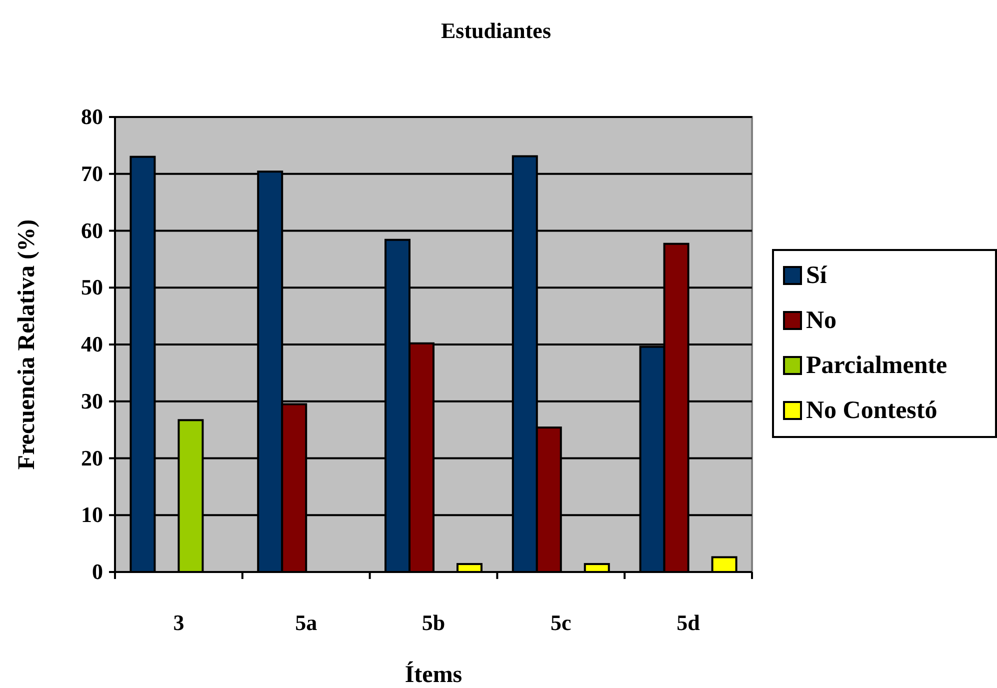  What do you see at coordinates (92, 173) in the screenshot?
I see `y-tick-label: 70` at bounding box center [92, 173].